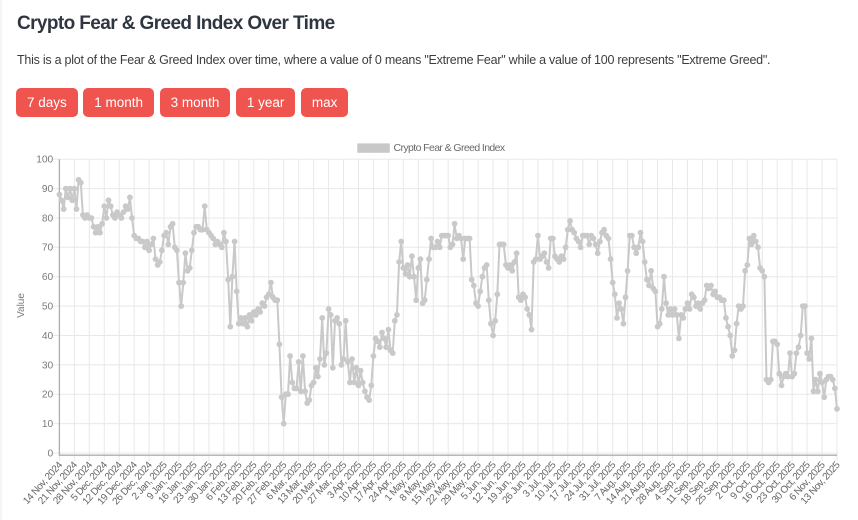 This screenshot has height=520, width=858. What do you see at coordinates (51, 453) in the screenshot?
I see `svg-text: 0` at bounding box center [51, 453].